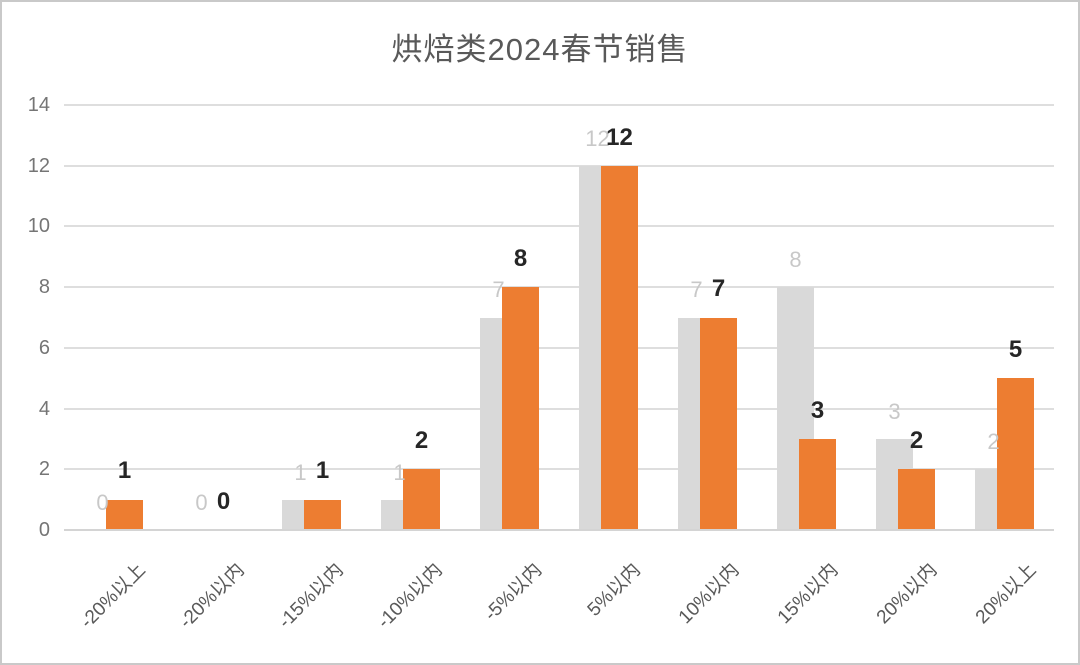  What do you see at coordinates (894, 411) in the screenshot?
I see `data-label-gray: 3` at bounding box center [894, 411].